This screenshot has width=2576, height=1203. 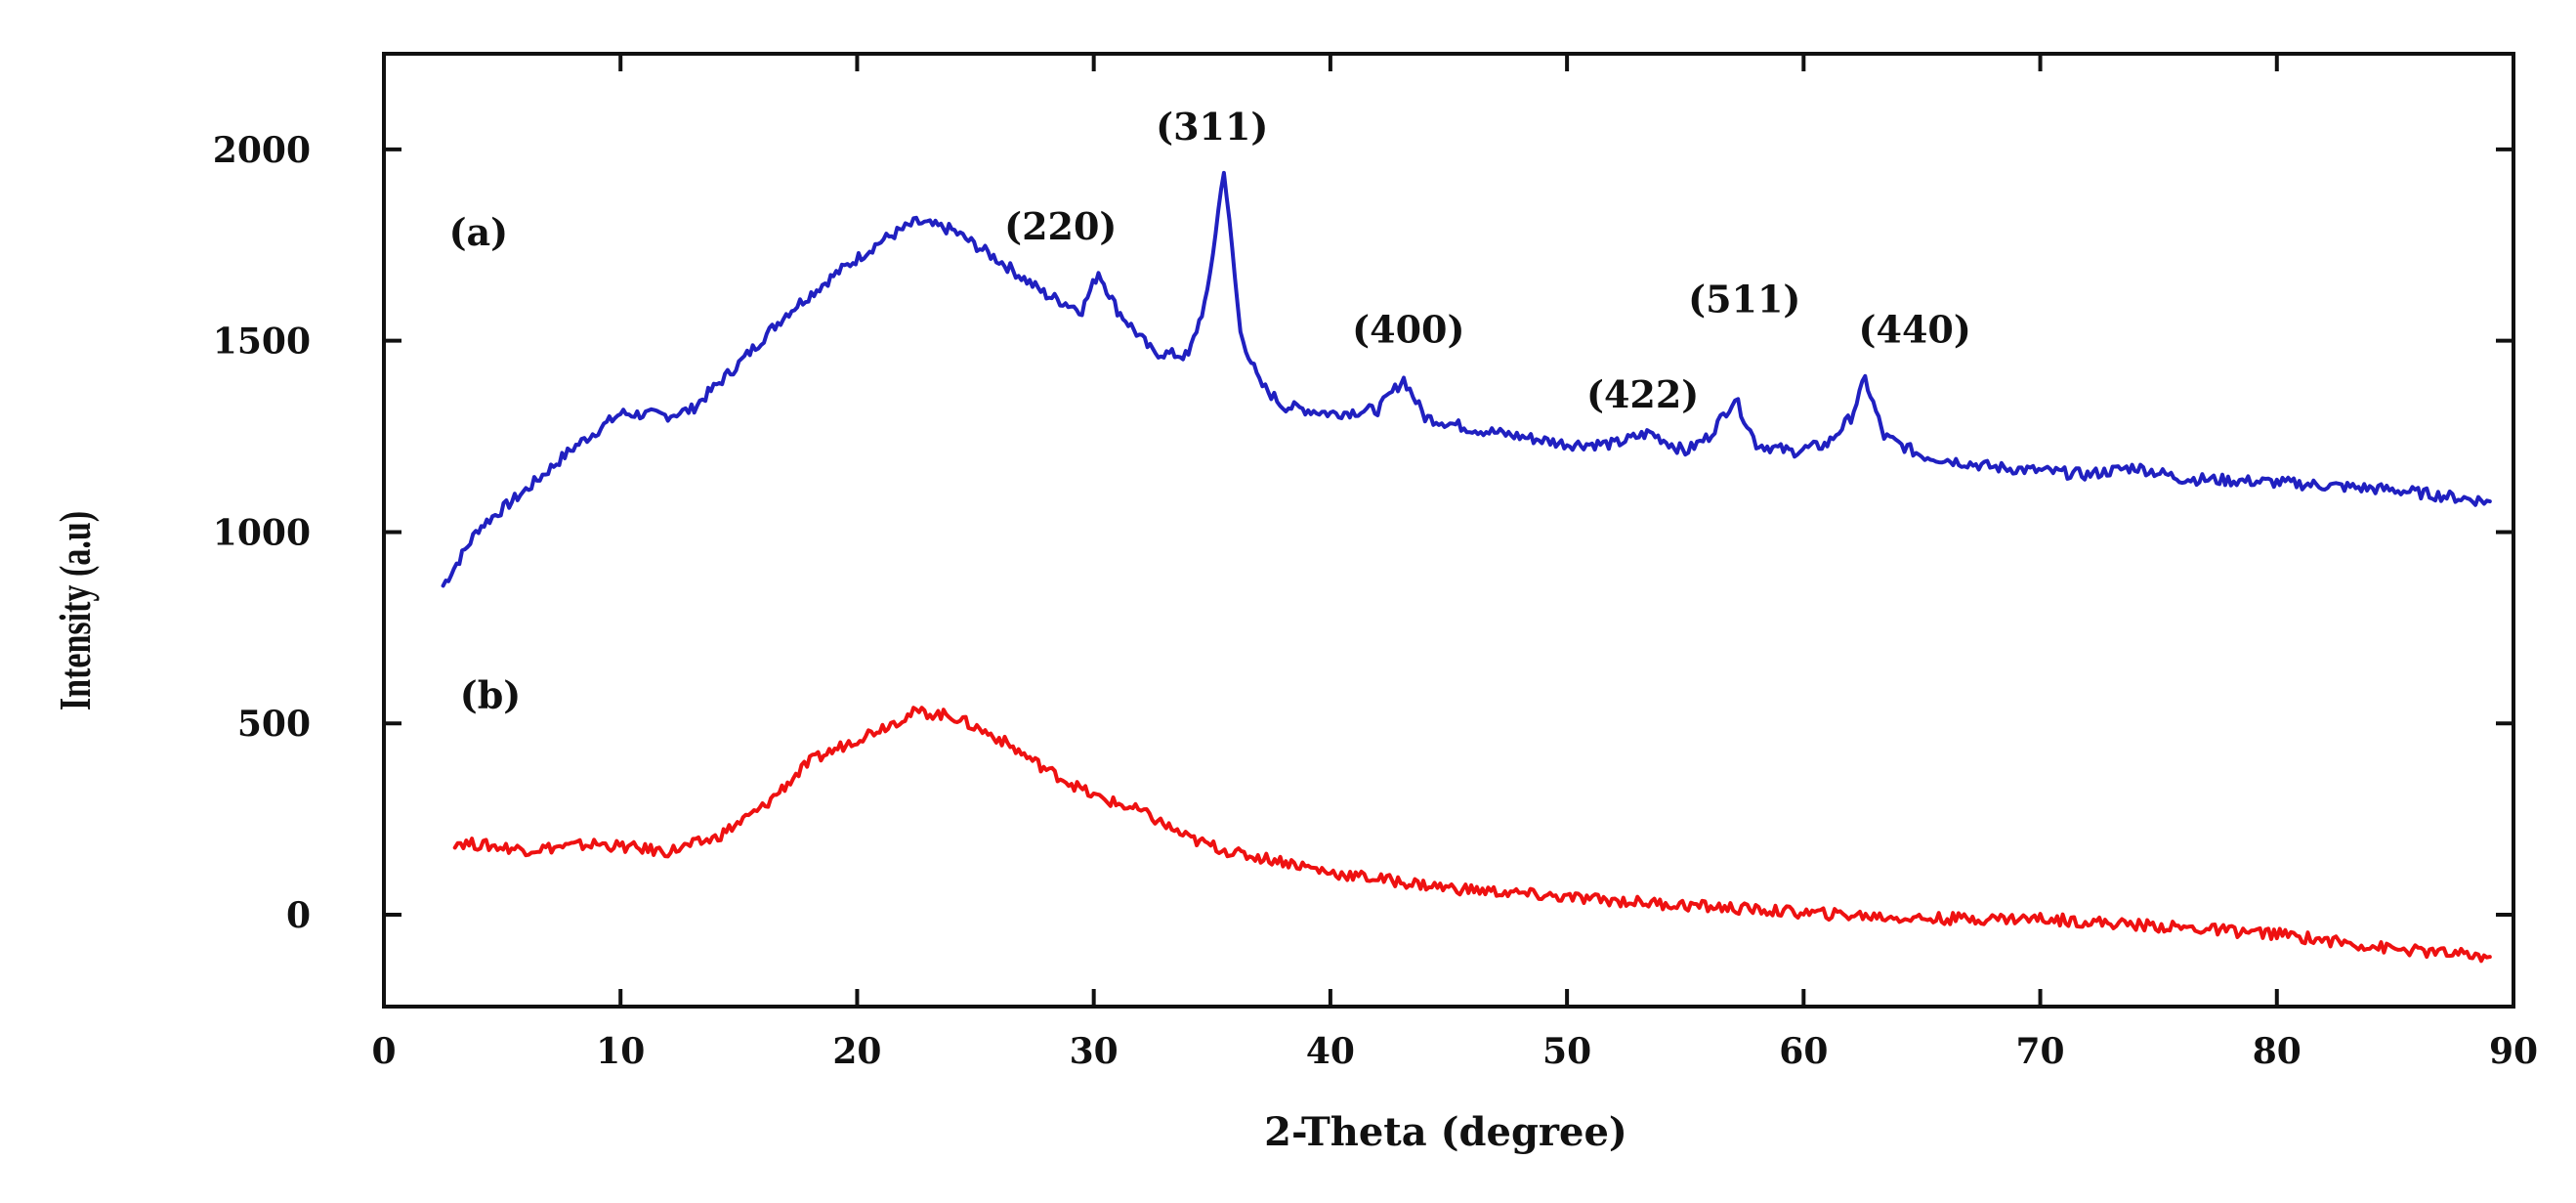 I want to click on annotation-label: (422), so click(x=1642, y=394).